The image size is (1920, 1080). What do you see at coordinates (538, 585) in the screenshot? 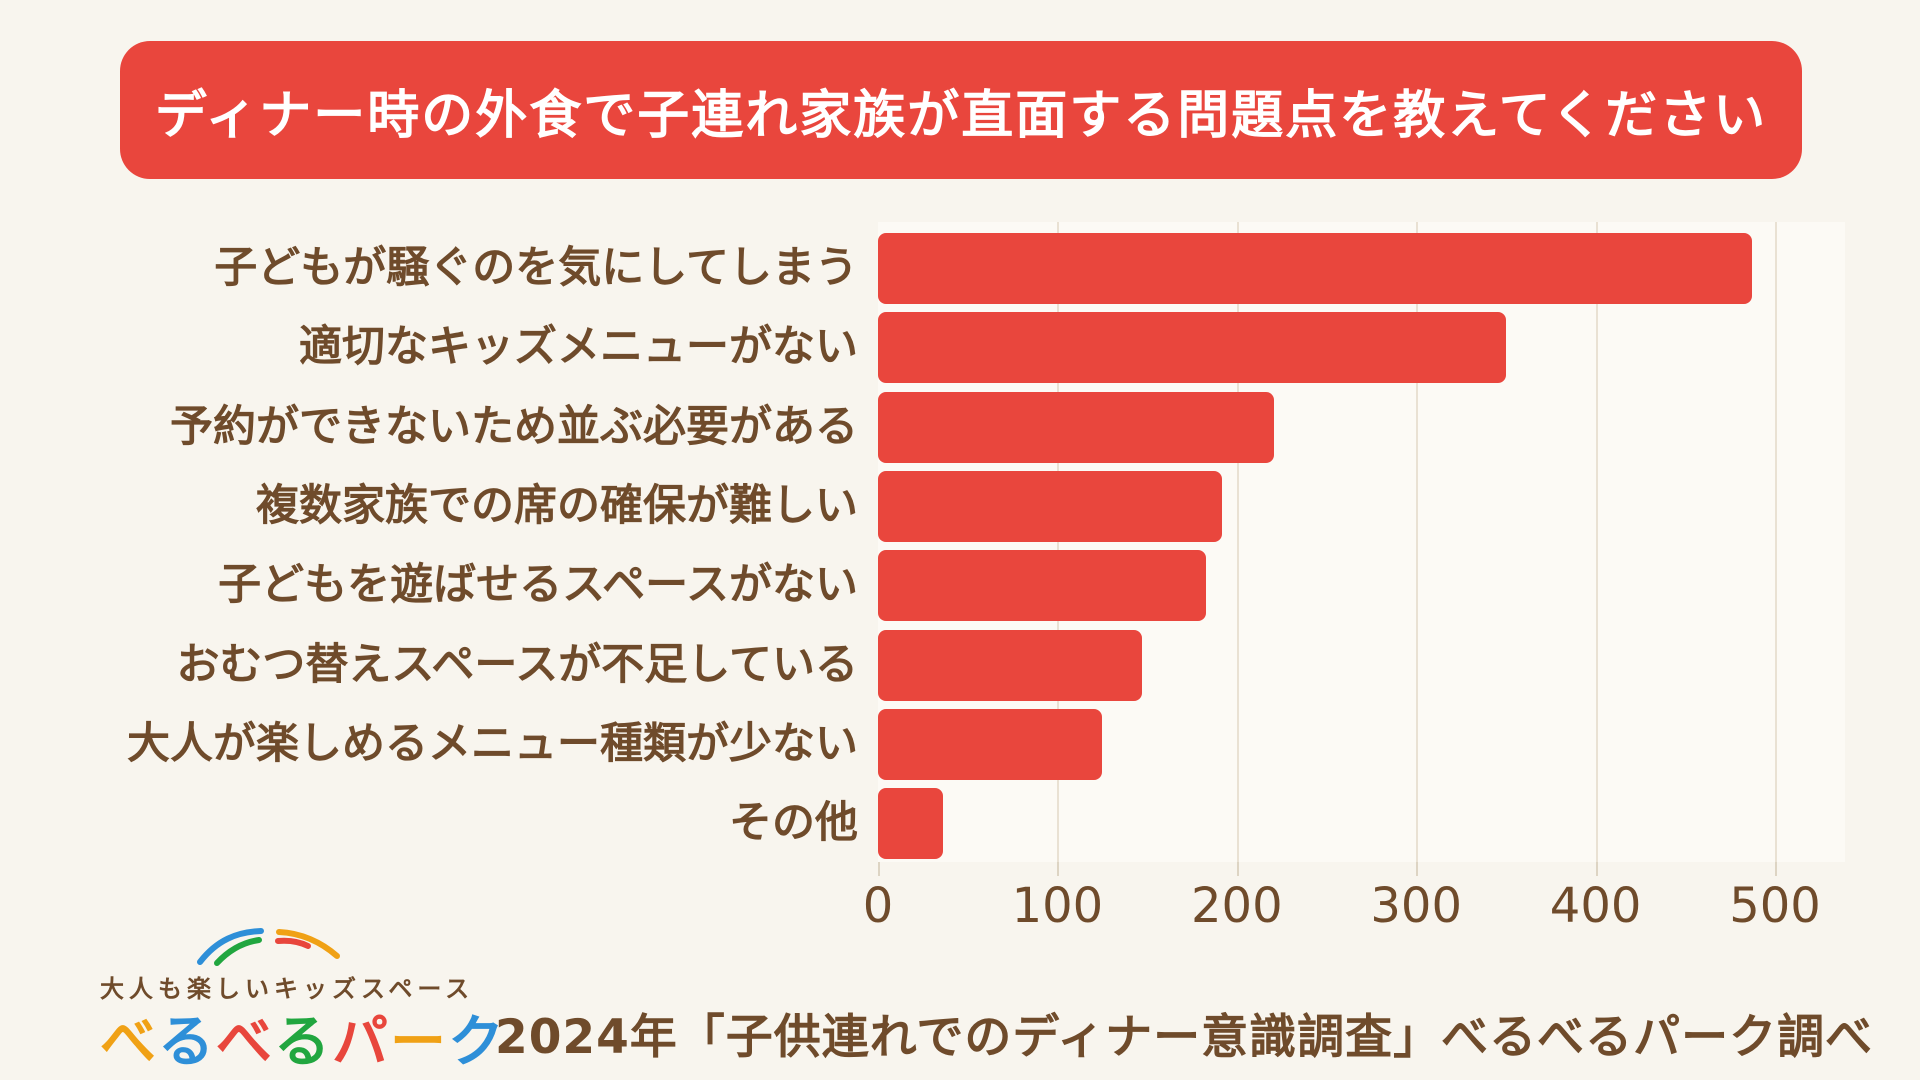
I see `category-label: 子どもを遊ばせるスペースがない` at bounding box center [538, 585].